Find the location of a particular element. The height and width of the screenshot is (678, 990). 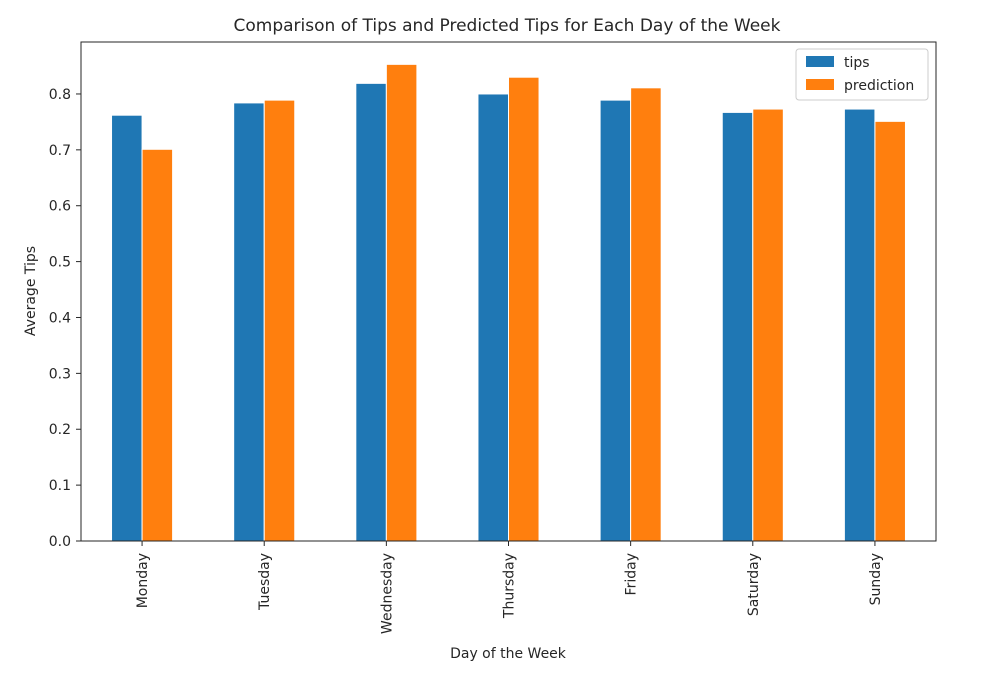

x-tick-label-friday: Friday is located at coordinates (632, 574).